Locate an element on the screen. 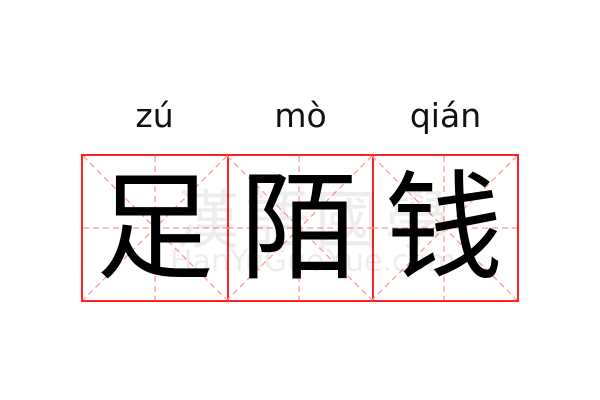 This screenshot has height=400, width=600. grid-cell: 陌 is located at coordinates (300, 228).